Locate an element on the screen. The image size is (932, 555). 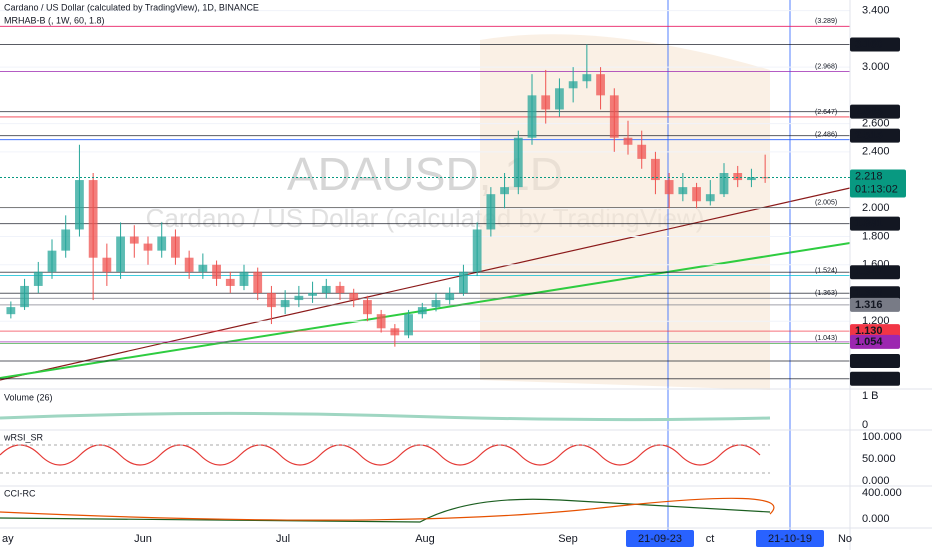
volume-ma is located at coordinates (385, 416).